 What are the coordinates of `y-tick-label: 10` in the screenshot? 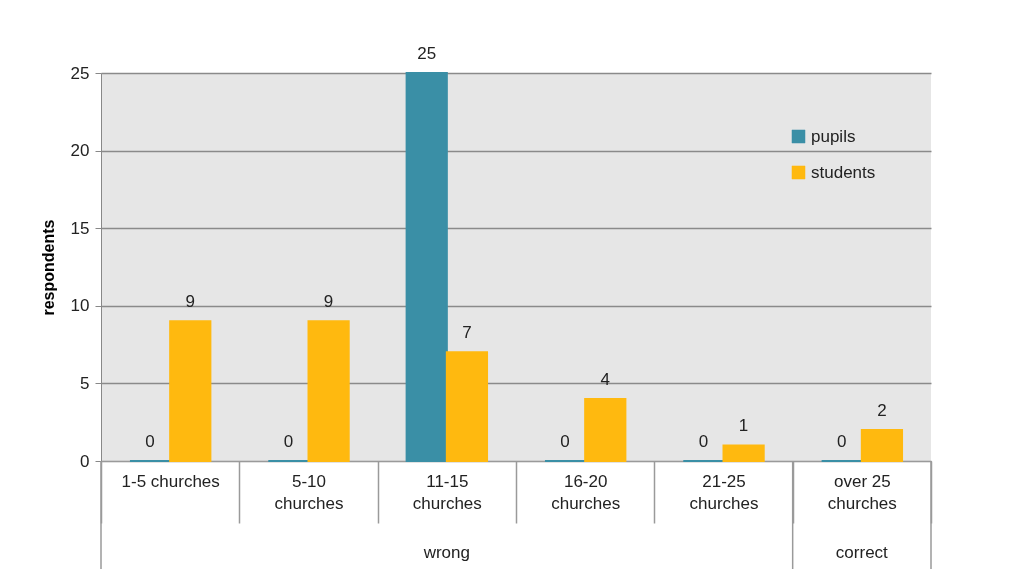 It's located at (80, 306).